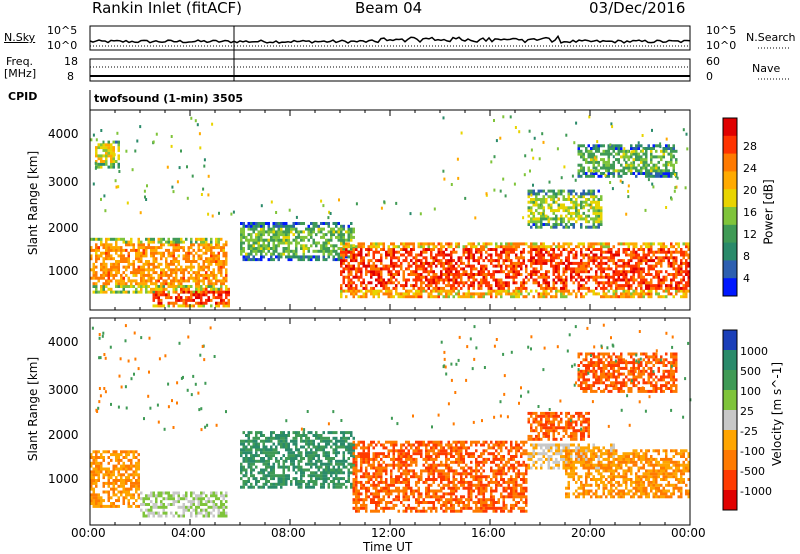  What do you see at coordinates (721, 45) in the screenshot?
I see `noise-tick-low-right: 10^0` at bounding box center [721, 45].